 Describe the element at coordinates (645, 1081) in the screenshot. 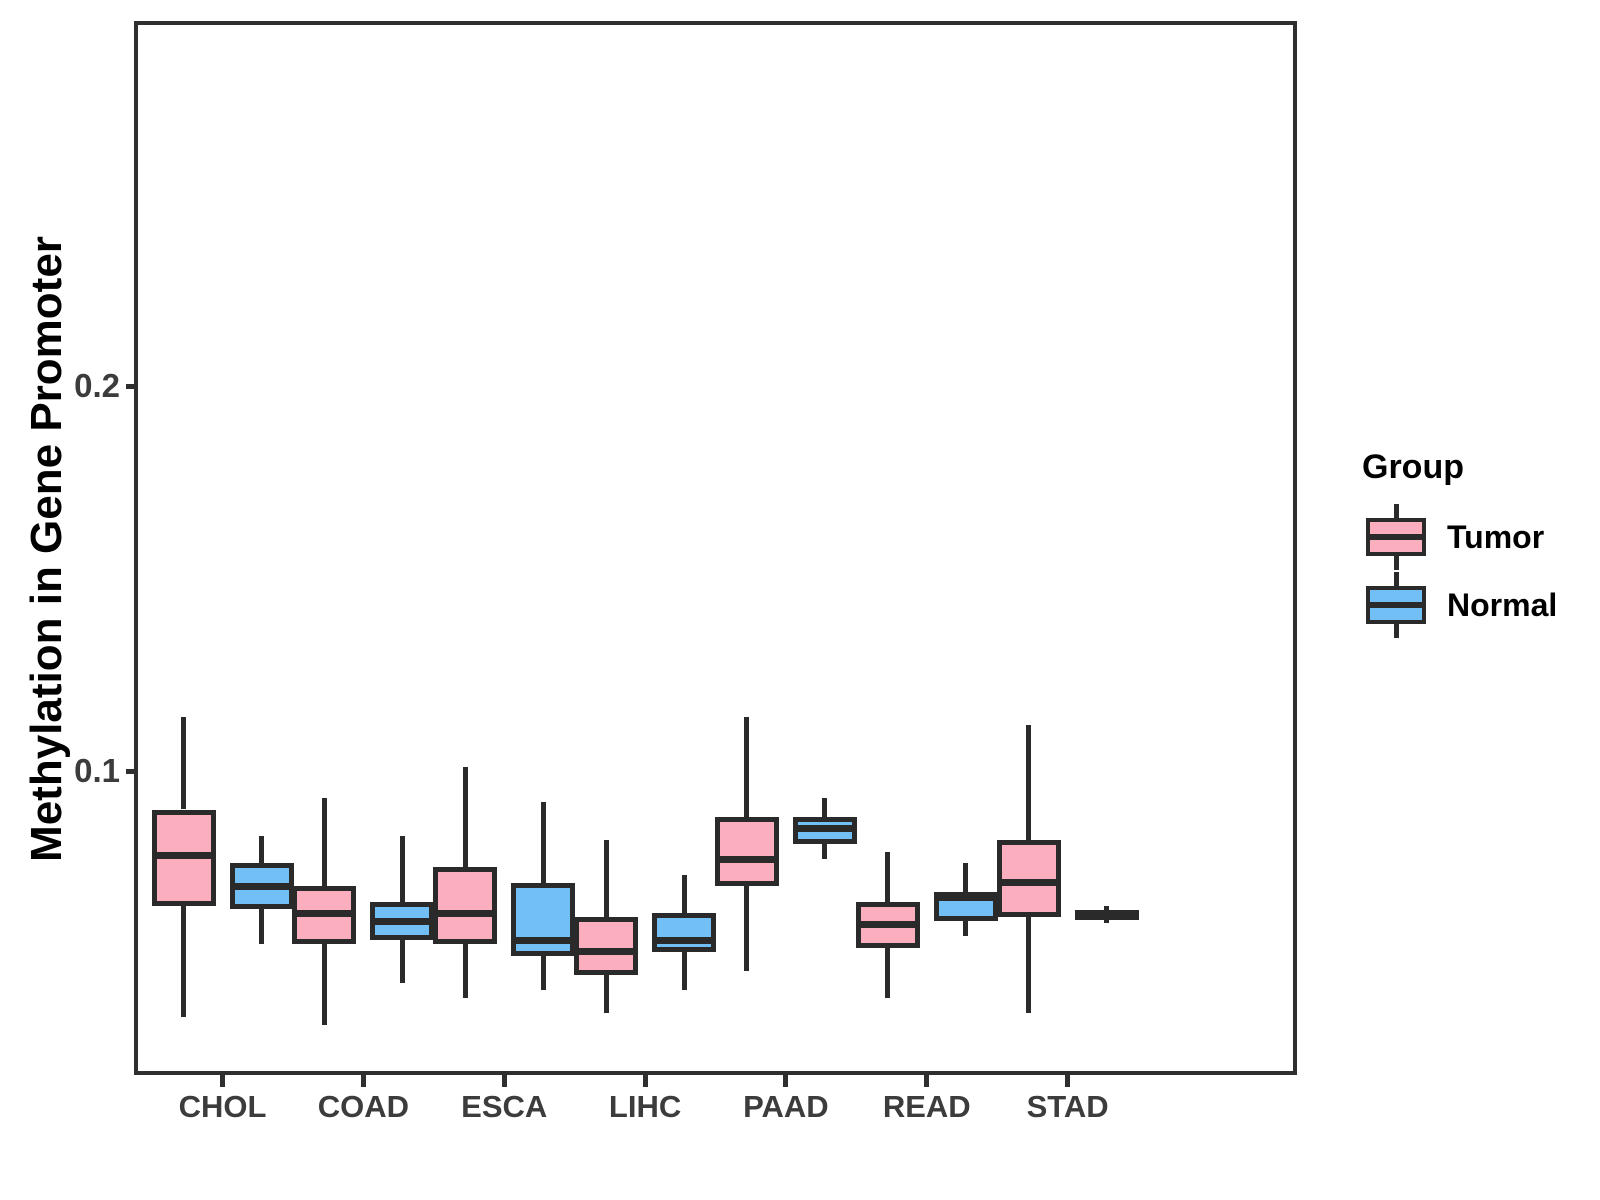

I see `x-tick-mark-LIHC` at that location.